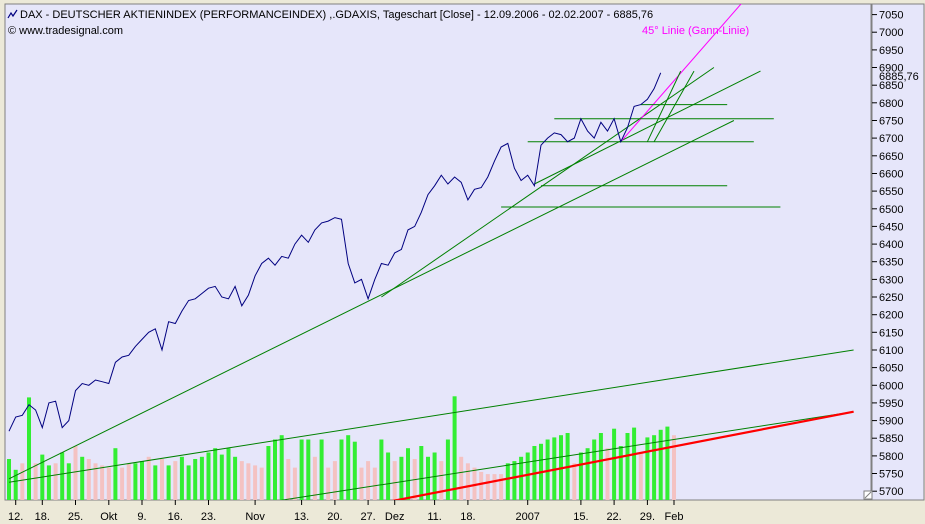 Image resolution: width=925 pixels, height=524 pixels. What do you see at coordinates (891, 175) in the screenshot?
I see `y-tick-label: 6600` at bounding box center [891, 175].